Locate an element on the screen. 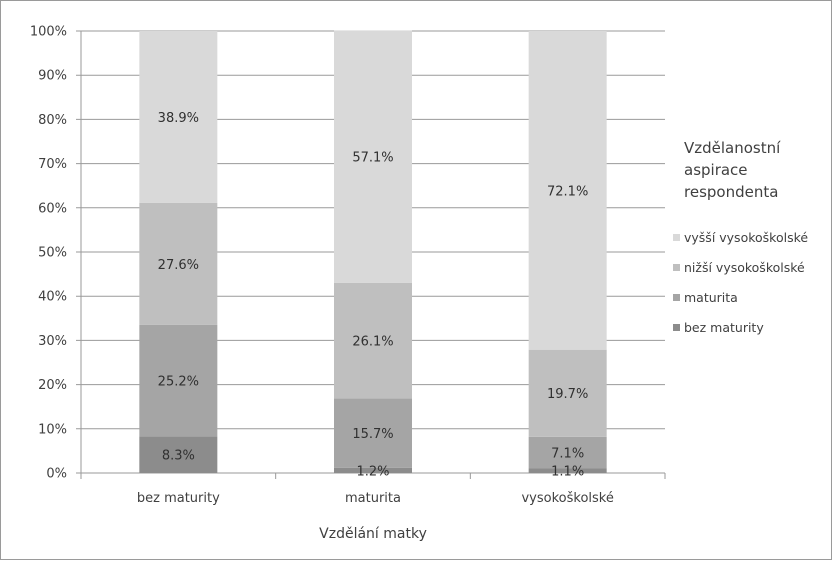 The image size is (832, 561). data-label: 1.2% is located at coordinates (372, 471).